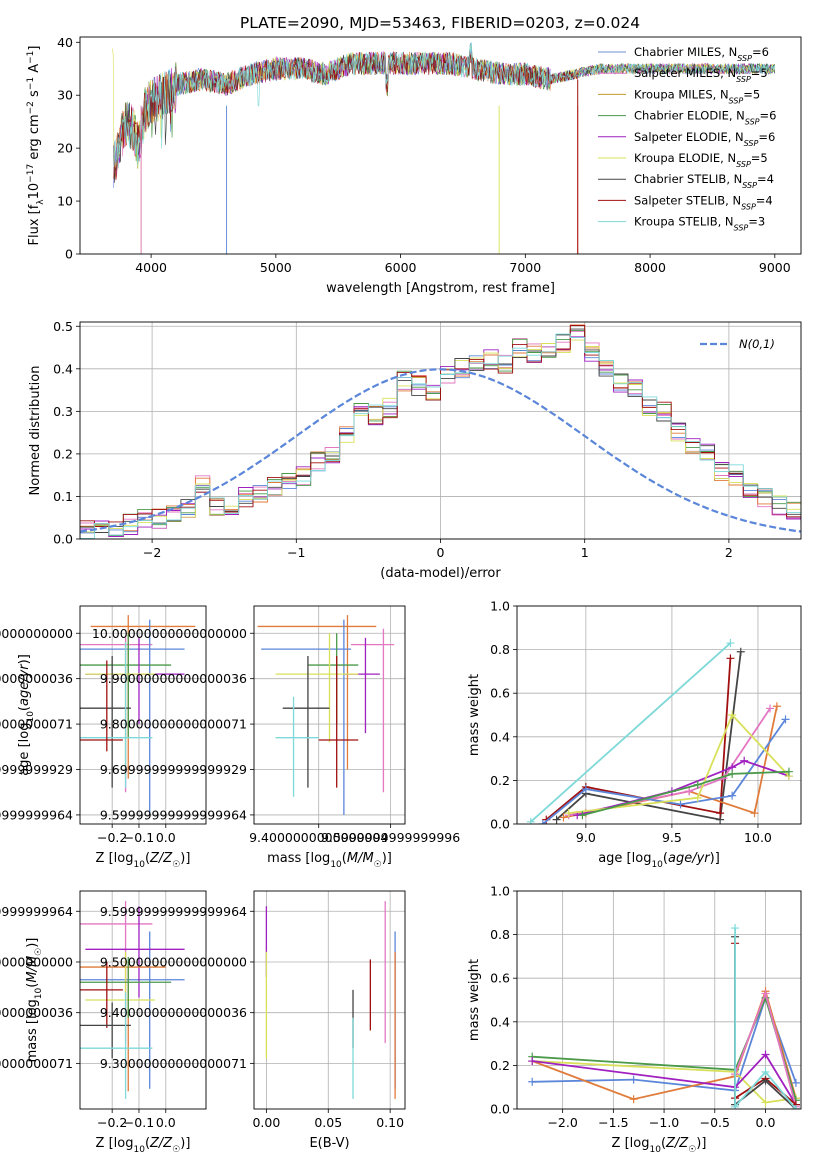 Image resolution: width=819 pixels, height=1170 pixels. Describe the element at coordinates (63, 453) in the screenshot. I see `y-tick-label: 0.2` at that location.